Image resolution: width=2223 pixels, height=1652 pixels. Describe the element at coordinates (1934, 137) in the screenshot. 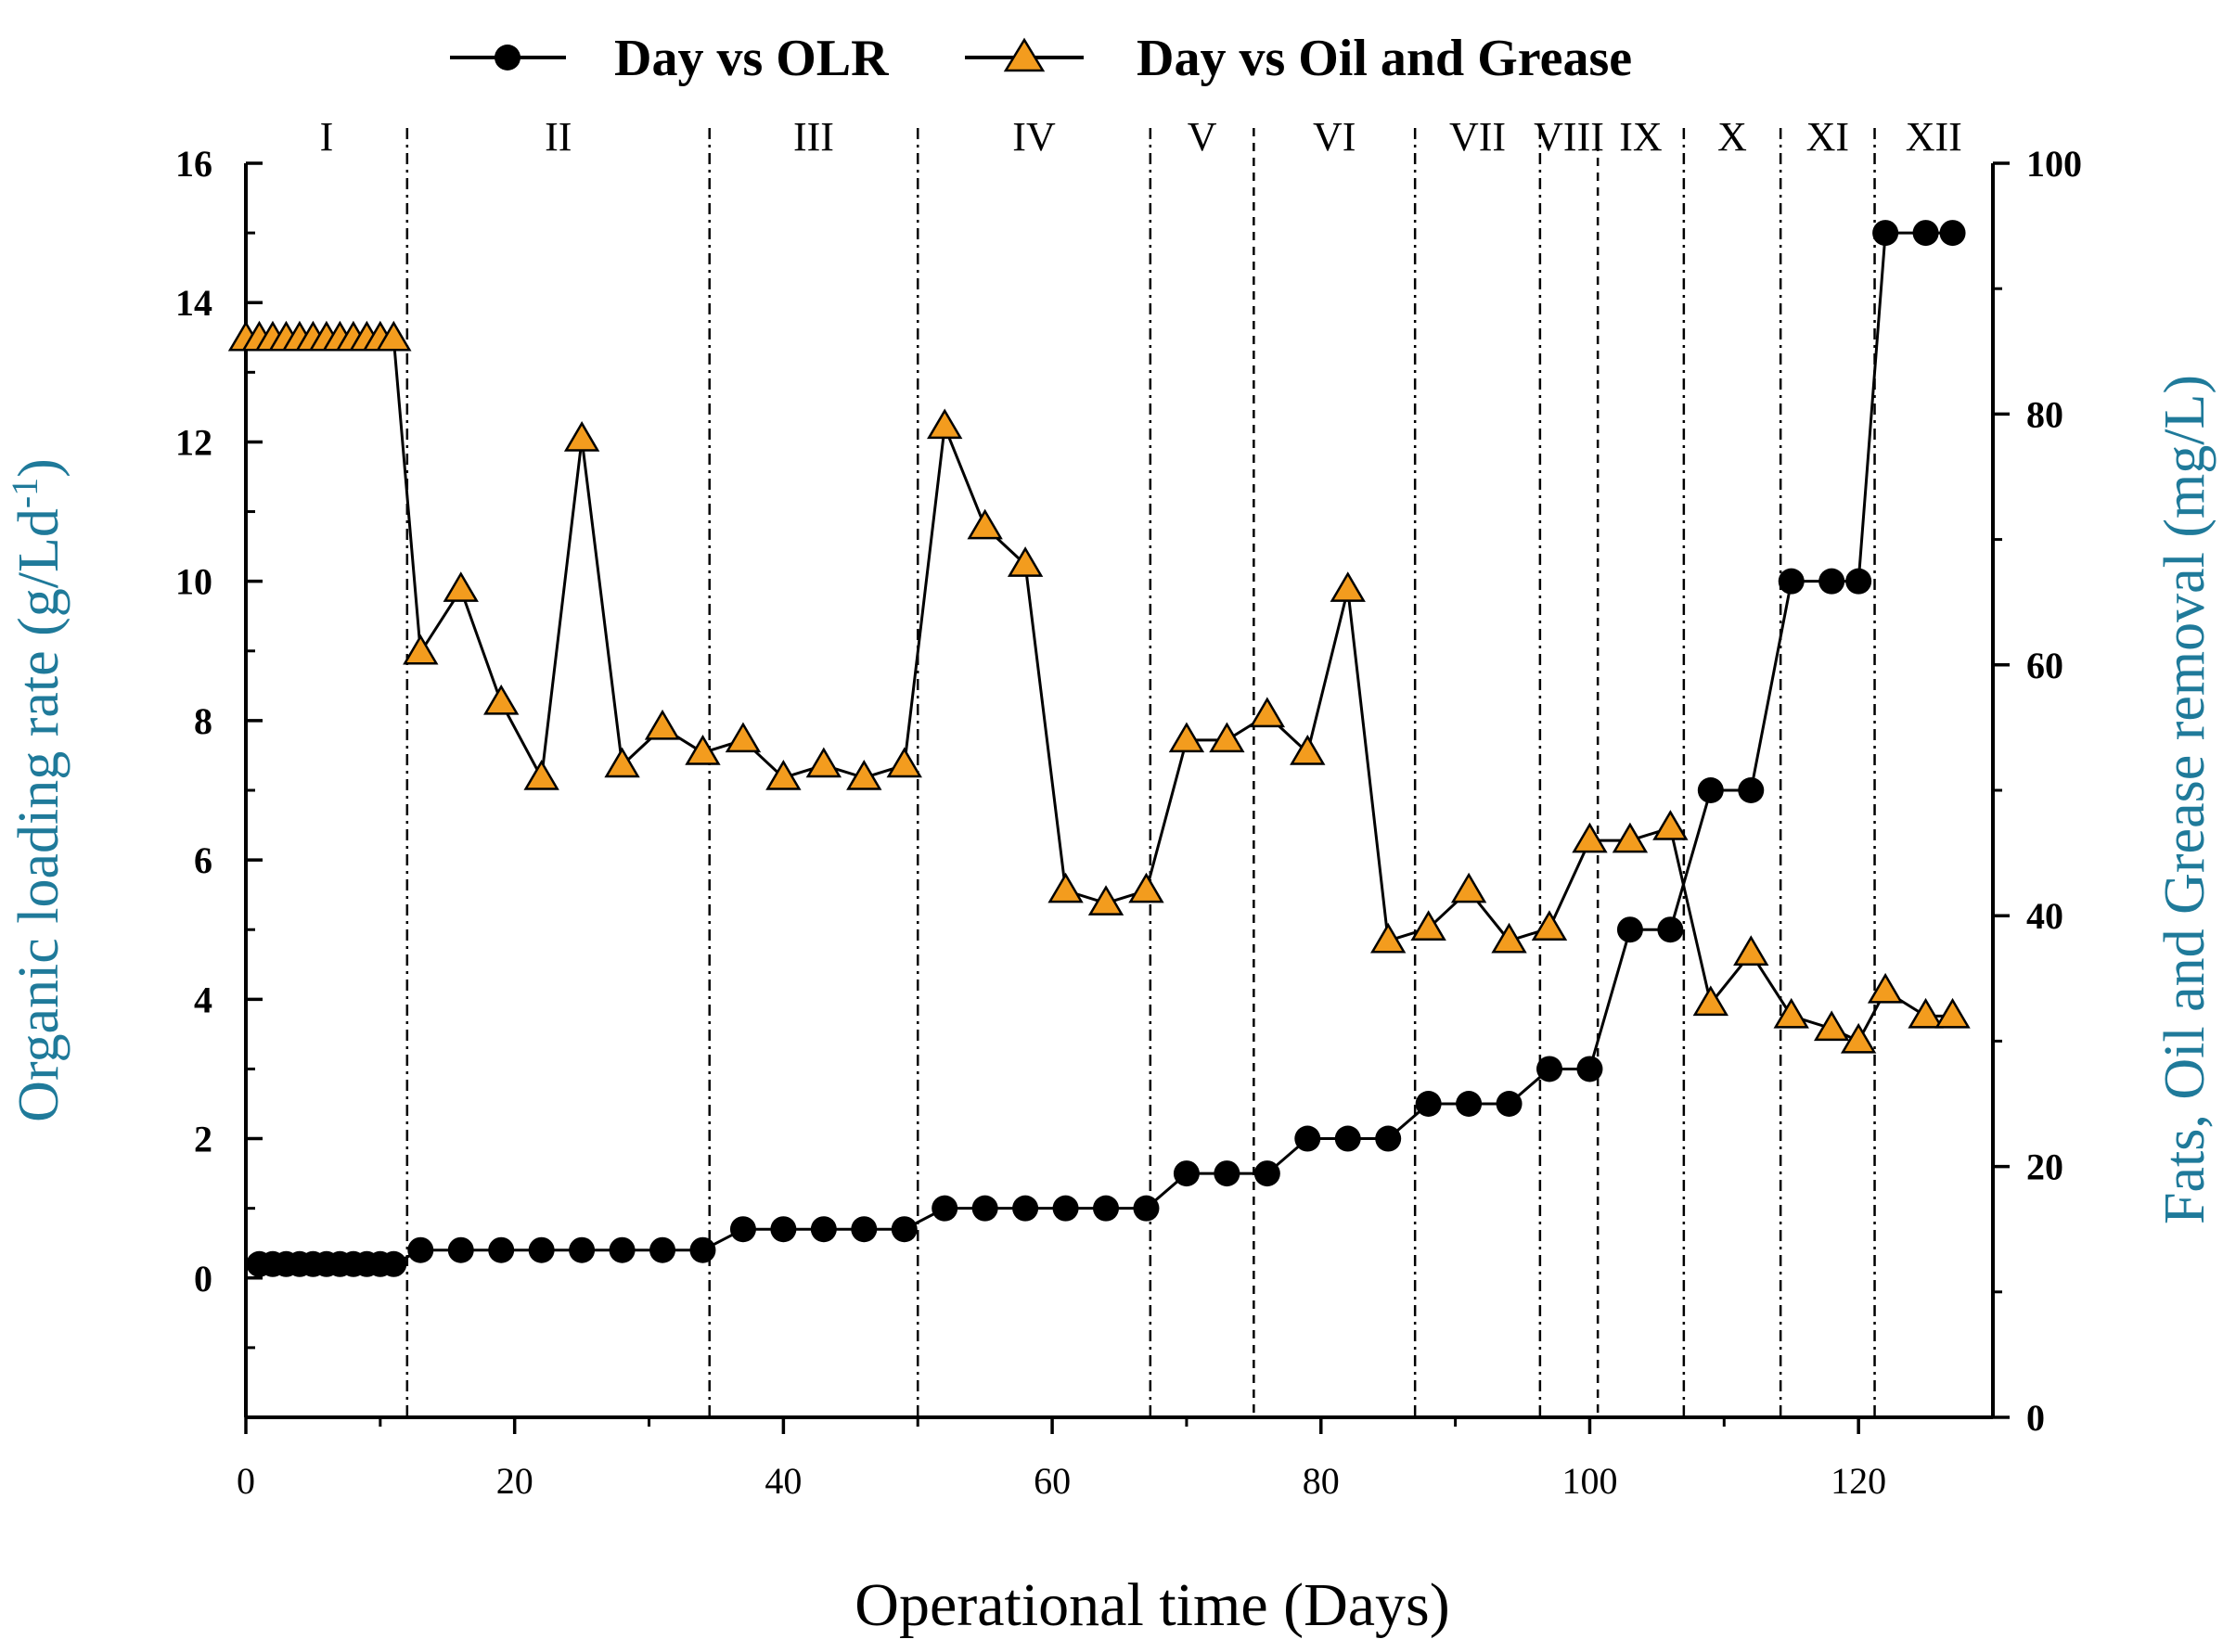

I see `phase-label-xii: XII` at that location.